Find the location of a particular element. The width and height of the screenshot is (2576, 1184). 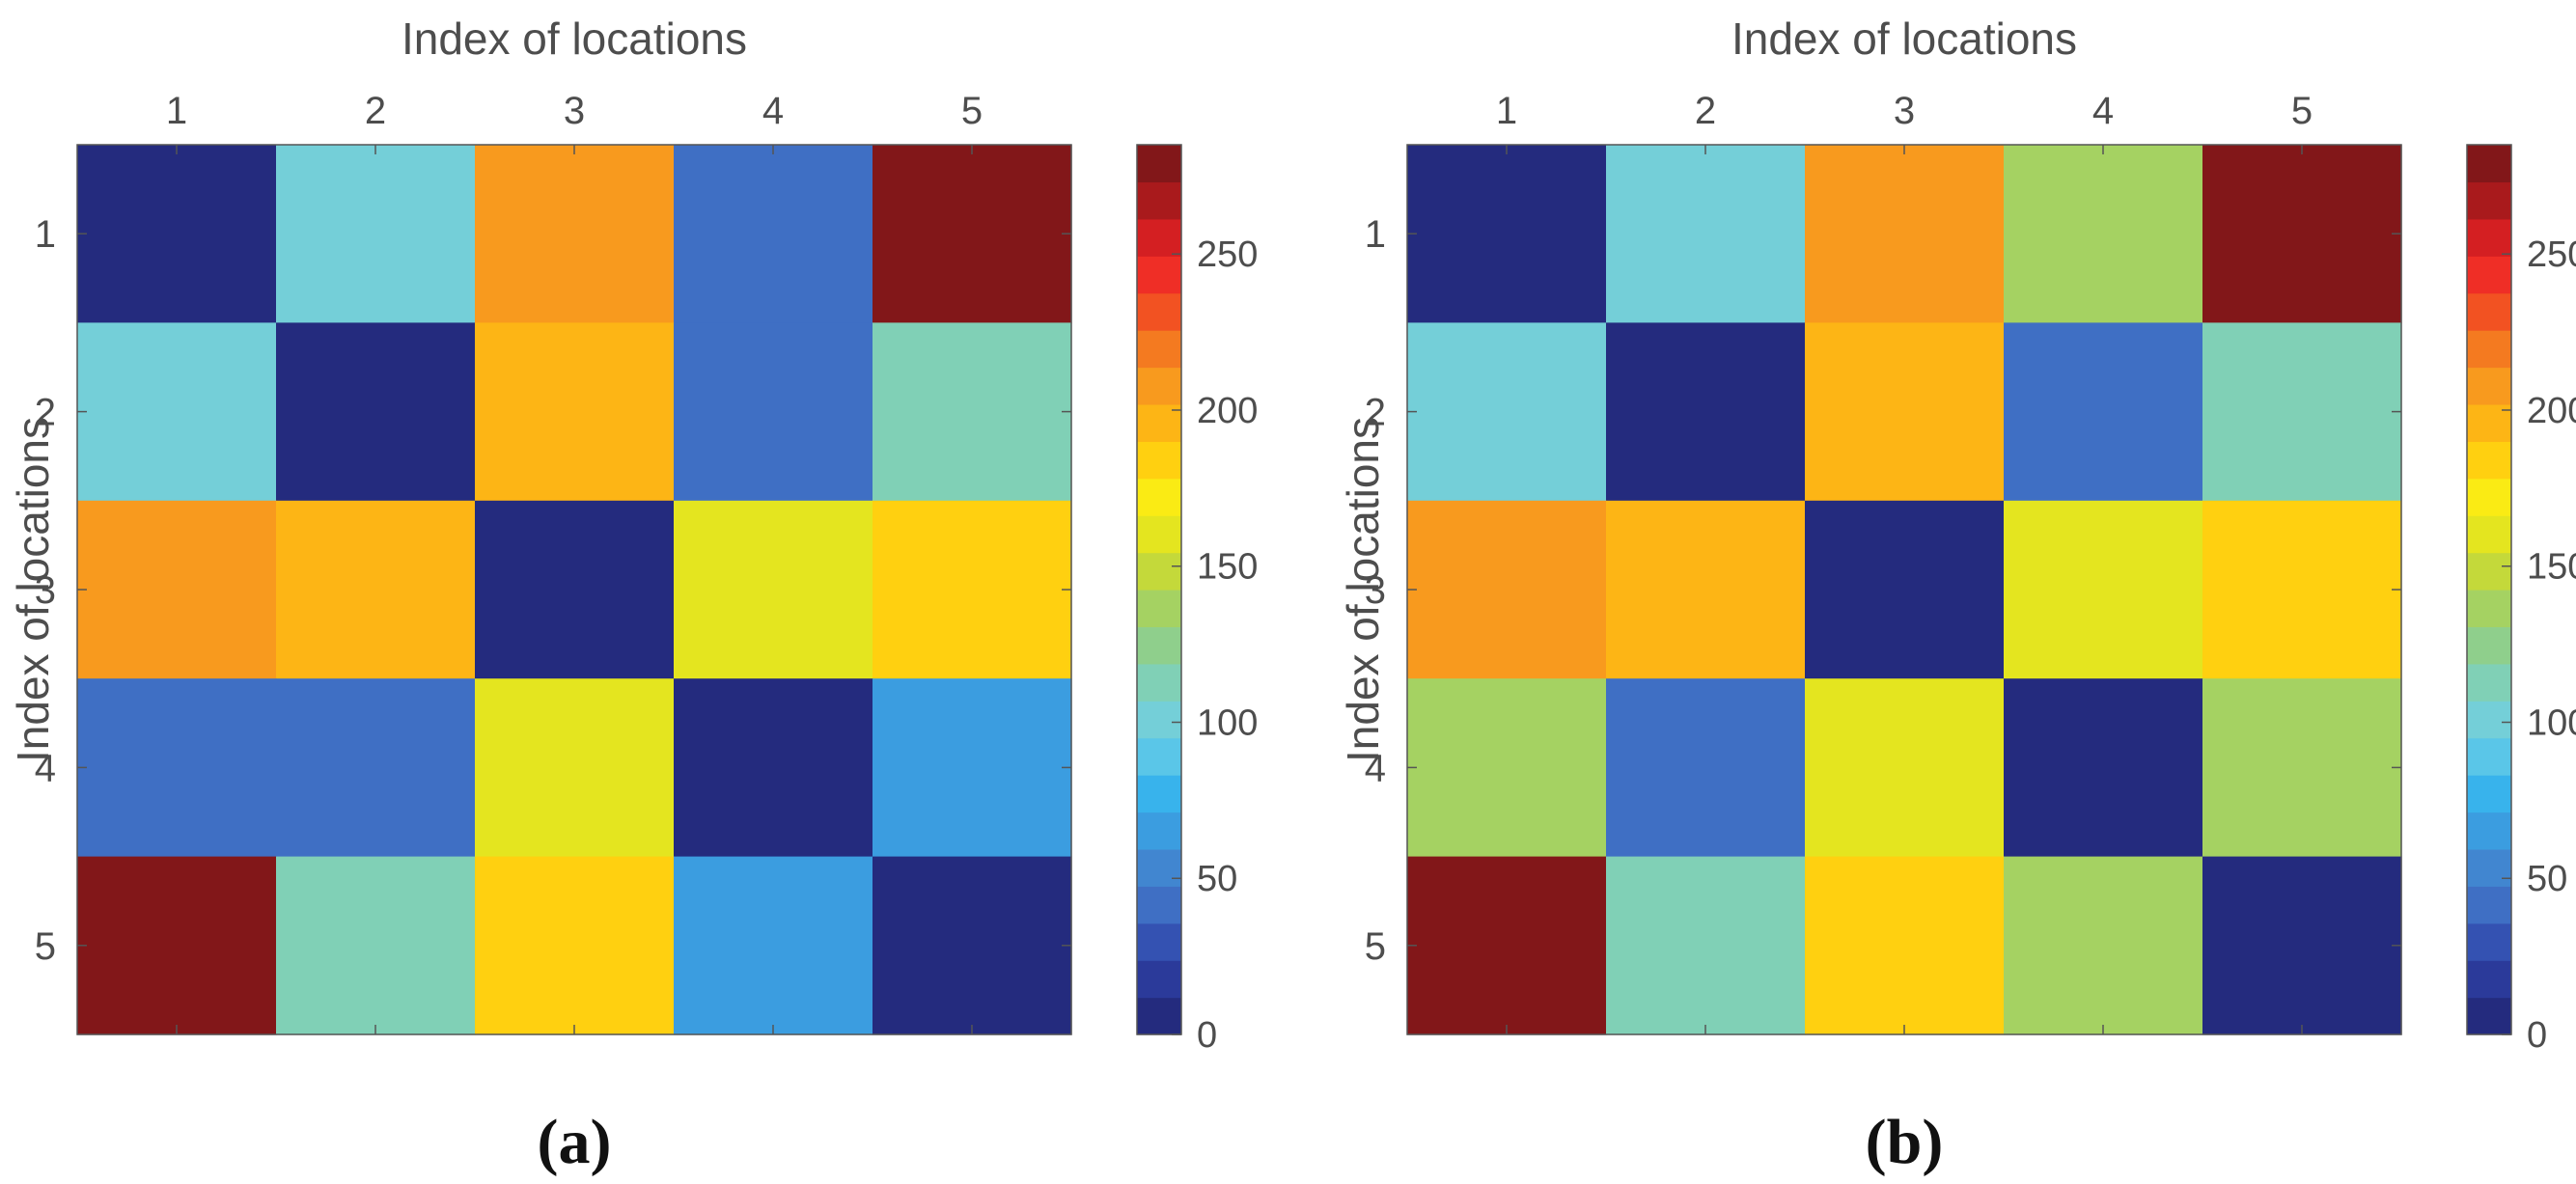

colorbar-tick-label: 50 is located at coordinates (2547, 879).